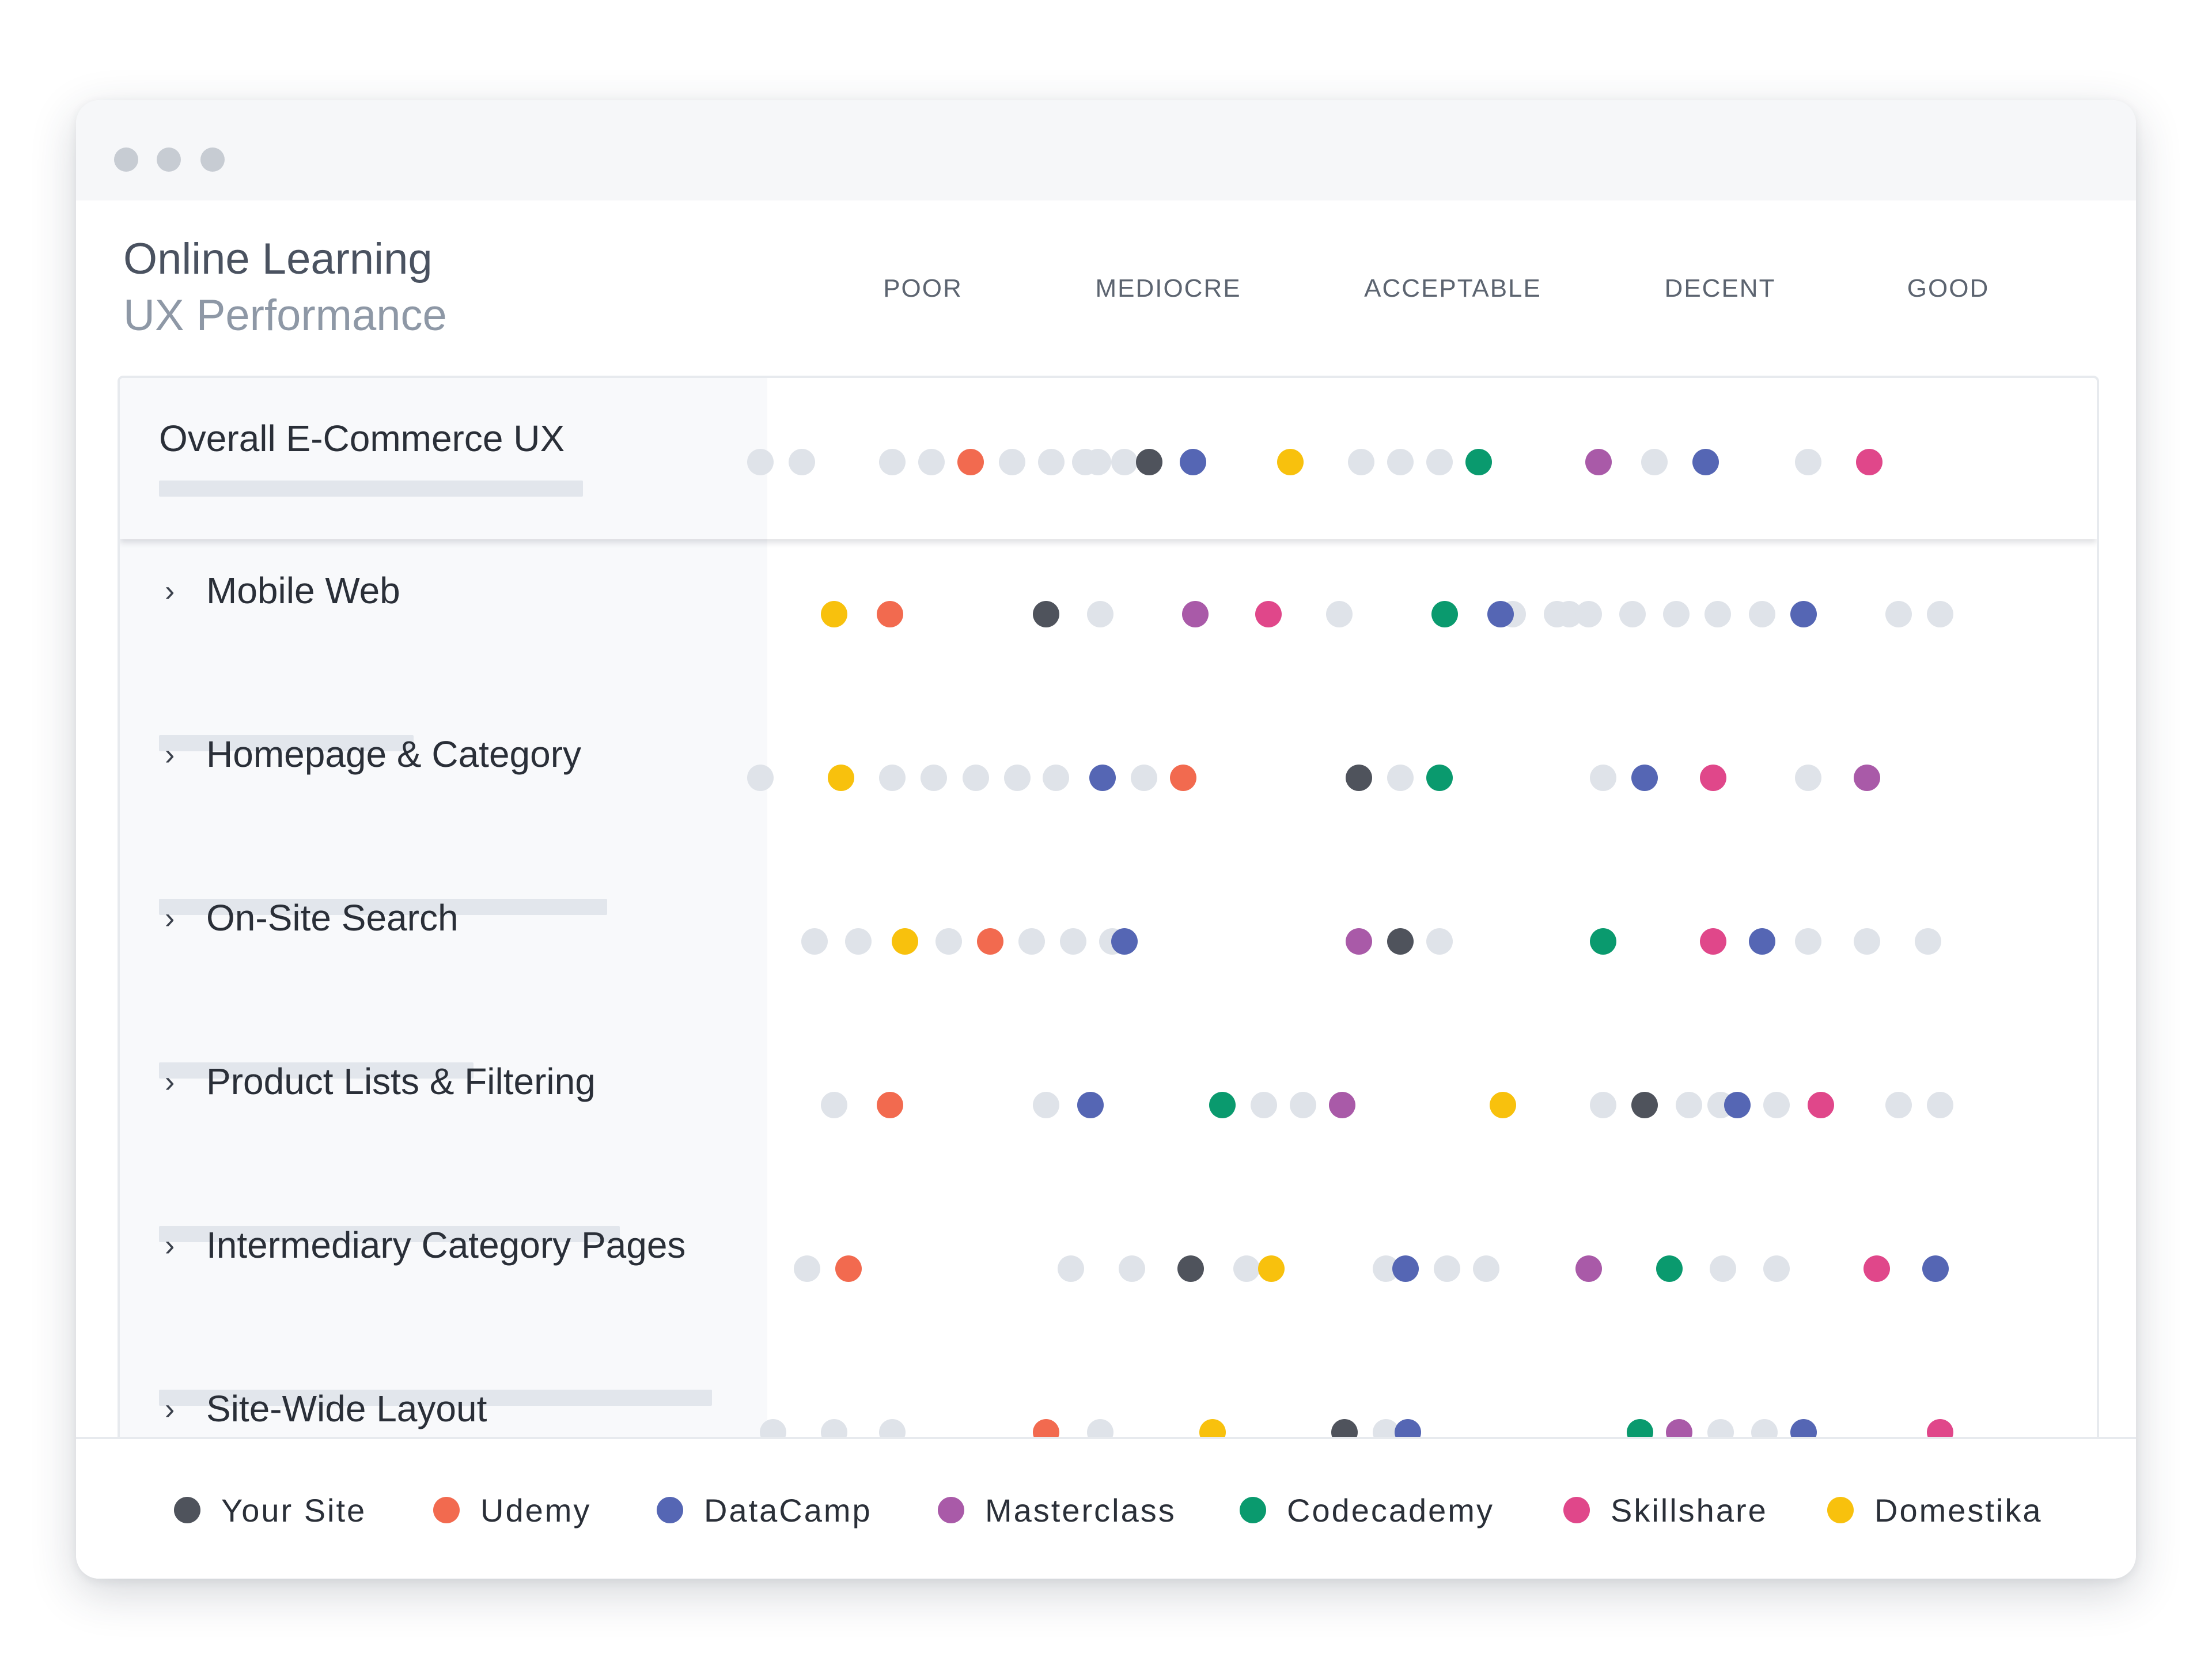 The image size is (2212, 1676). Describe the element at coordinates (169, 159) in the screenshot. I see `window-minimize-dot-icon` at that location.